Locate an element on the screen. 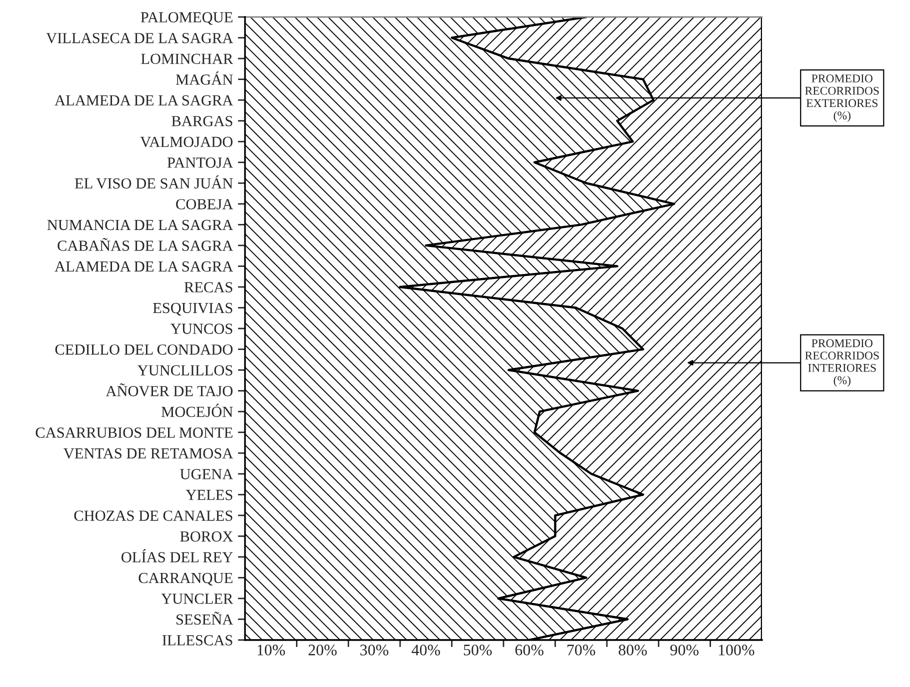 The height and width of the screenshot is (687, 910). y-tick-label: RECAS is located at coordinates (208, 287).